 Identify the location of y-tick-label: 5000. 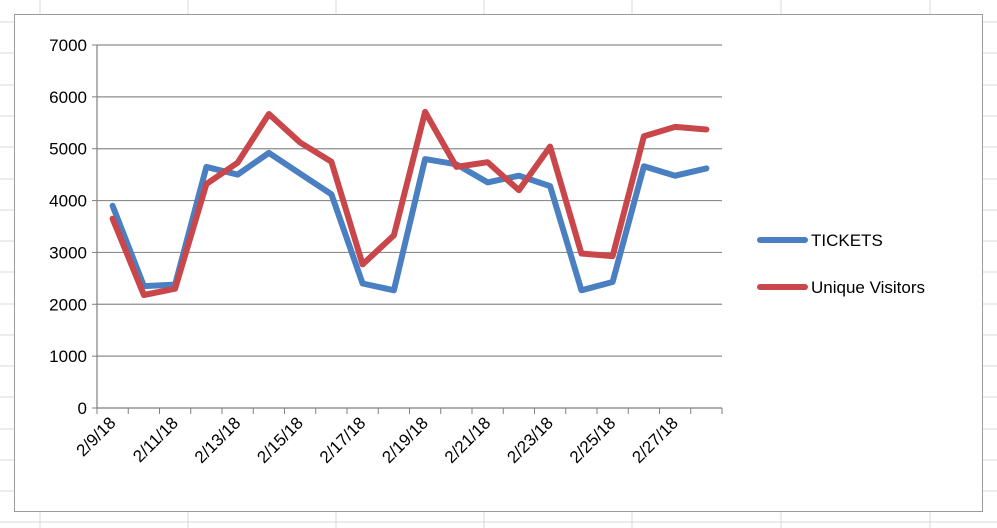
(68, 149).